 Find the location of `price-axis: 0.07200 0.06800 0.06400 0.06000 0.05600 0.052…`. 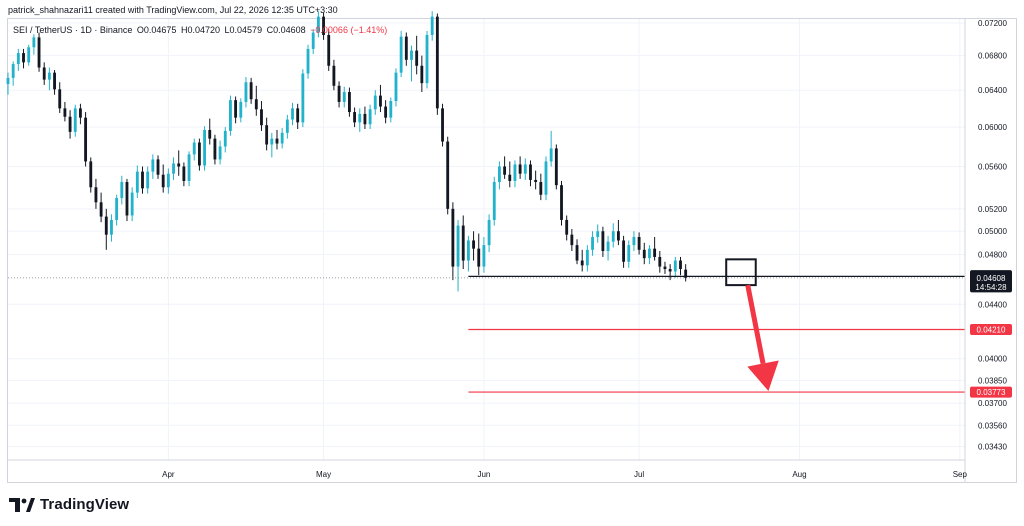

price-axis: 0.07200 0.06800 0.06400 0.06000 0.05600 0.052… is located at coordinates (985, 250).